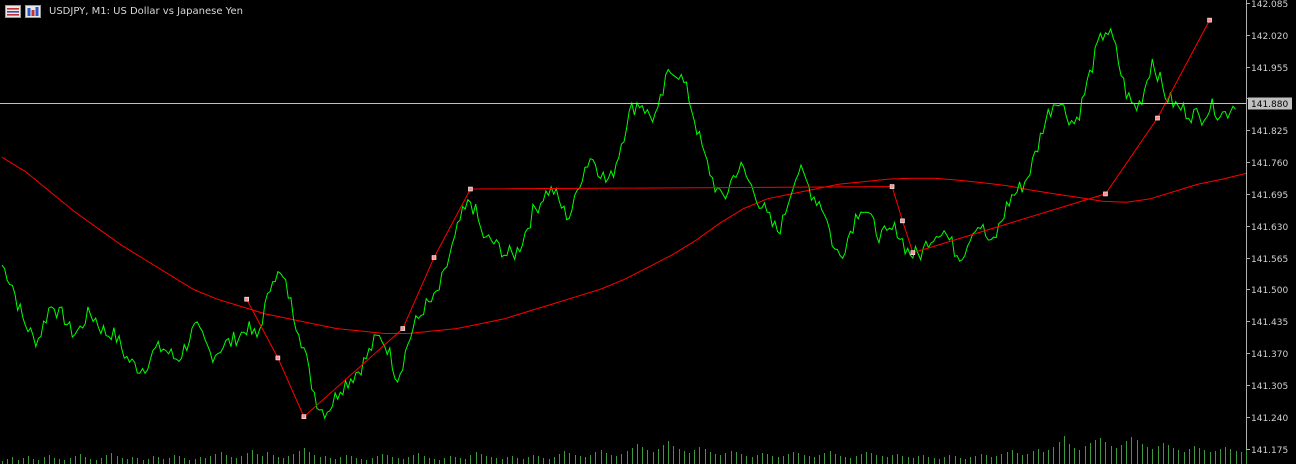 The image size is (1296, 464). Describe the element at coordinates (33, 11) in the screenshot. I see `one-click-trading-icon` at that location.